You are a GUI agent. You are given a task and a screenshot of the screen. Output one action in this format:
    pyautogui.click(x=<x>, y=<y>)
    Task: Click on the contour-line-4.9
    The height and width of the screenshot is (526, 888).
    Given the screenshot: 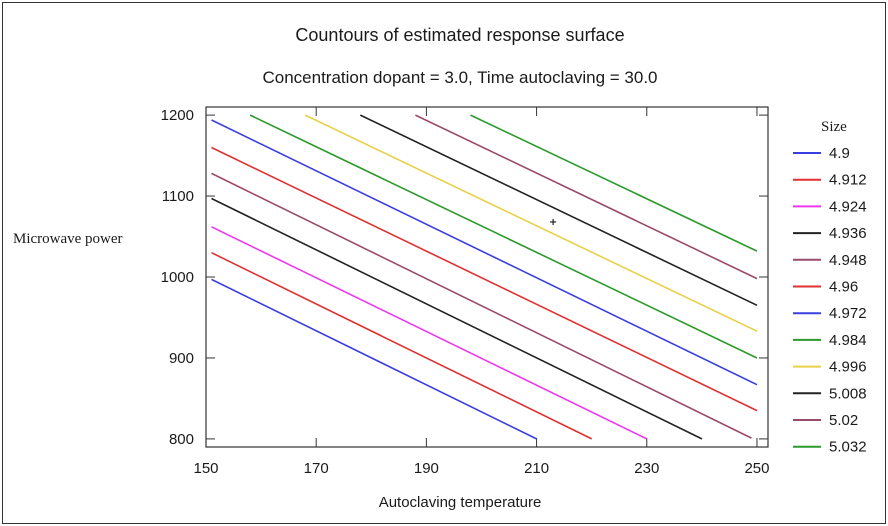 What is the action you would take?
    pyautogui.click(x=374, y=359)
    